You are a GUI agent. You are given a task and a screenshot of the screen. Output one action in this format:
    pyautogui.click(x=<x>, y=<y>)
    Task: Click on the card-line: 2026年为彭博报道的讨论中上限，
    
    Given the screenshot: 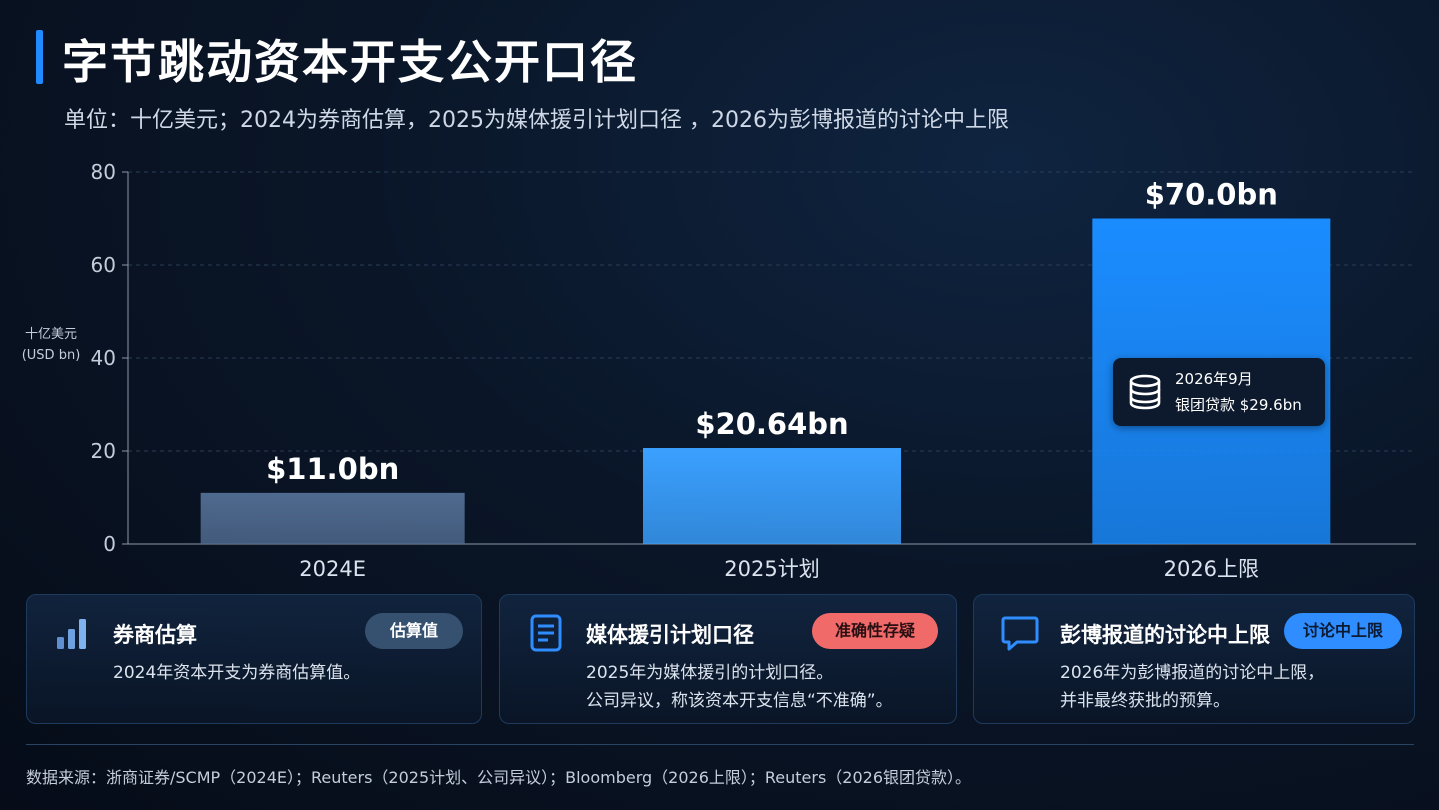 What is the action you would take?
    pyautogui.click(x=1192, y=673)
    